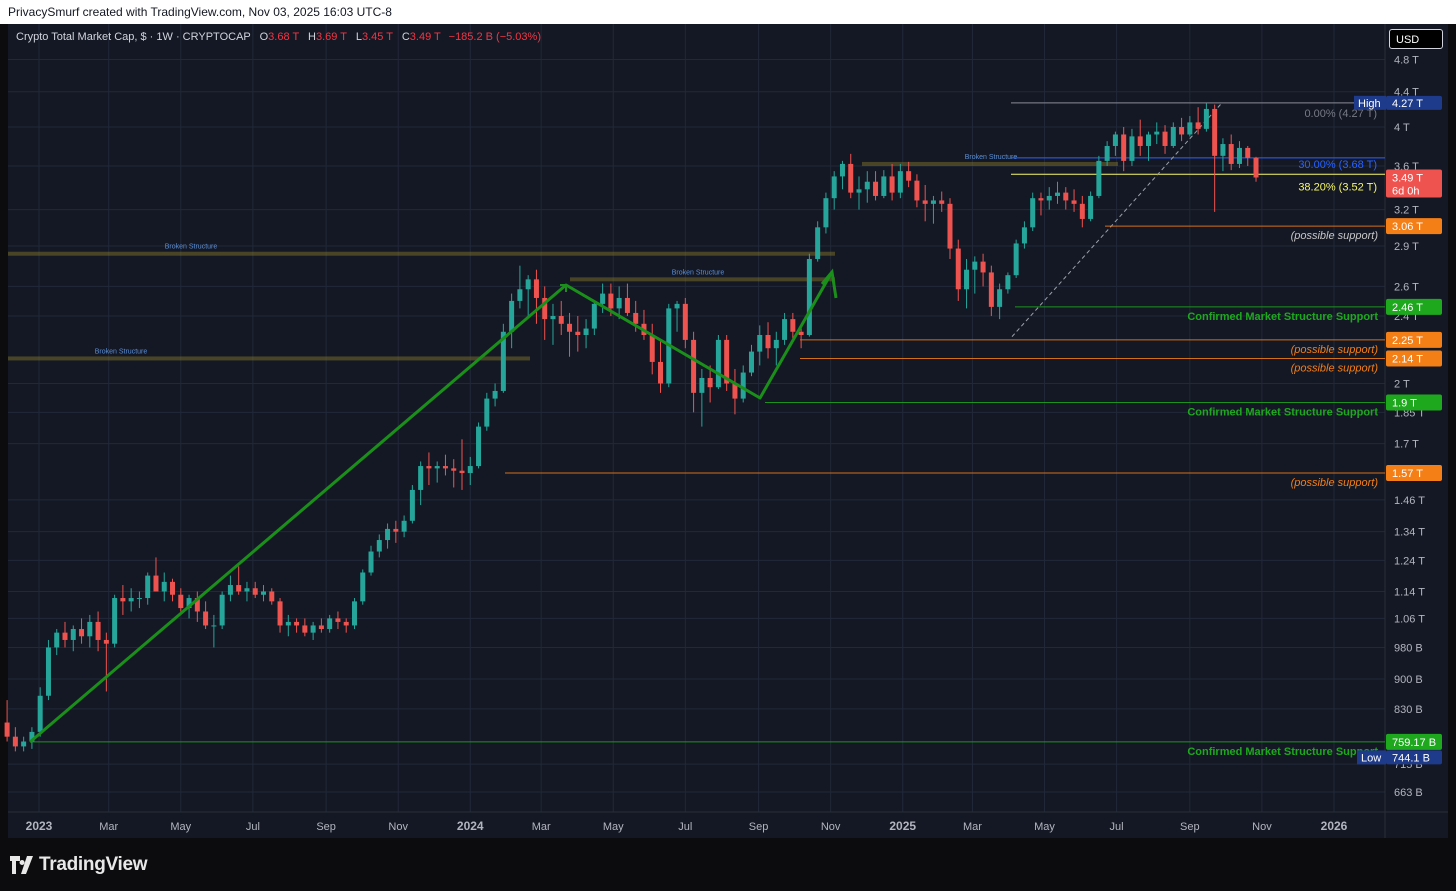  What do you see at coordinates (398, 827) in the screenshot?
I see `x-tick-label: Nov` at bounding box center [398, 827].